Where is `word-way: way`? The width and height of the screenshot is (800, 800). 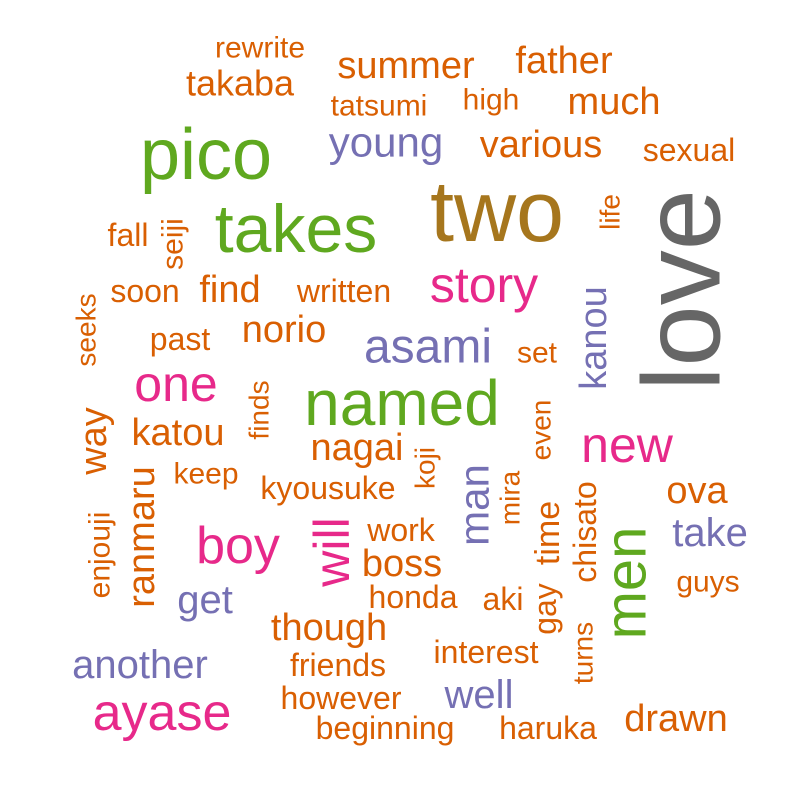 word-way: way is located at coordinates (94, 441).